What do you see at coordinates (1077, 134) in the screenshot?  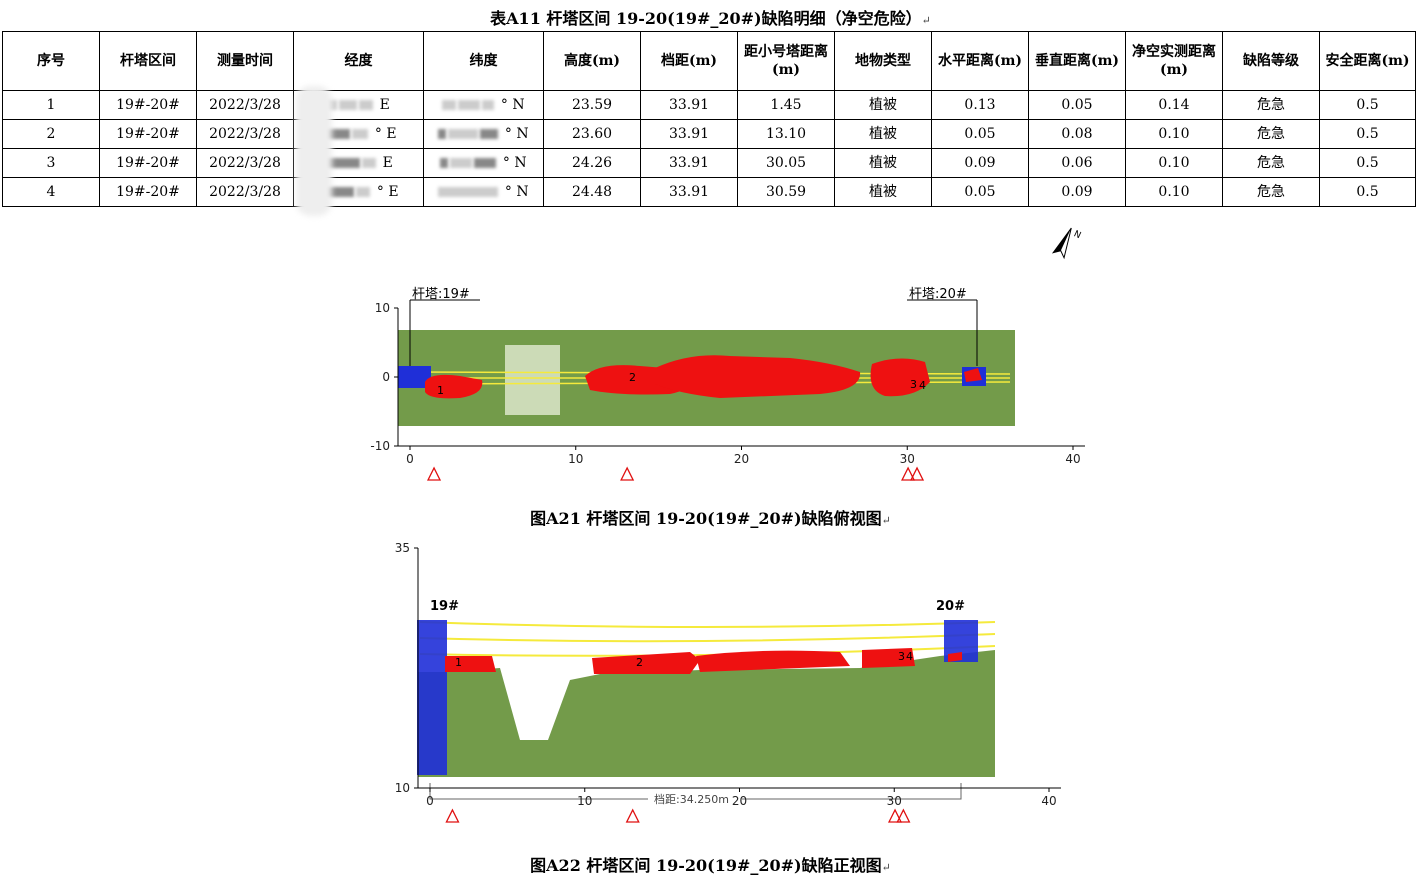 I see `cell-vertical-distance: 0.08` at bounding box center [1077, 134].